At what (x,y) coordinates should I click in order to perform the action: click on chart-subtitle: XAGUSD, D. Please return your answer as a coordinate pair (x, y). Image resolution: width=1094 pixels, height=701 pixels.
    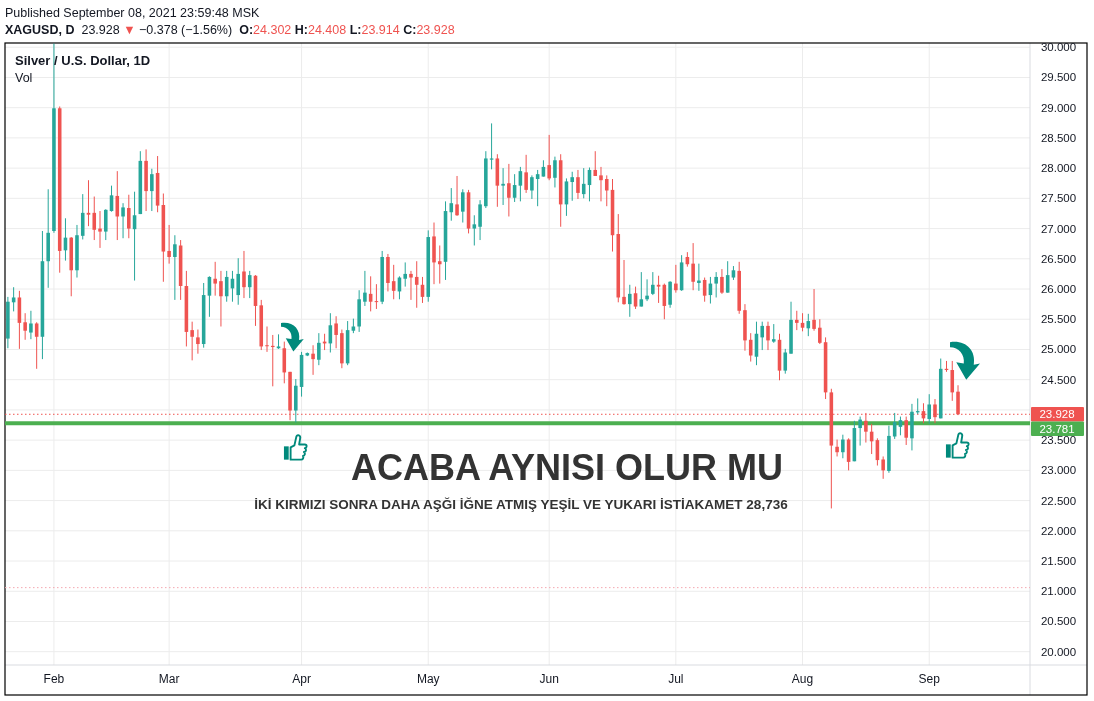
    Looking at the image, I should click on (40, 30).